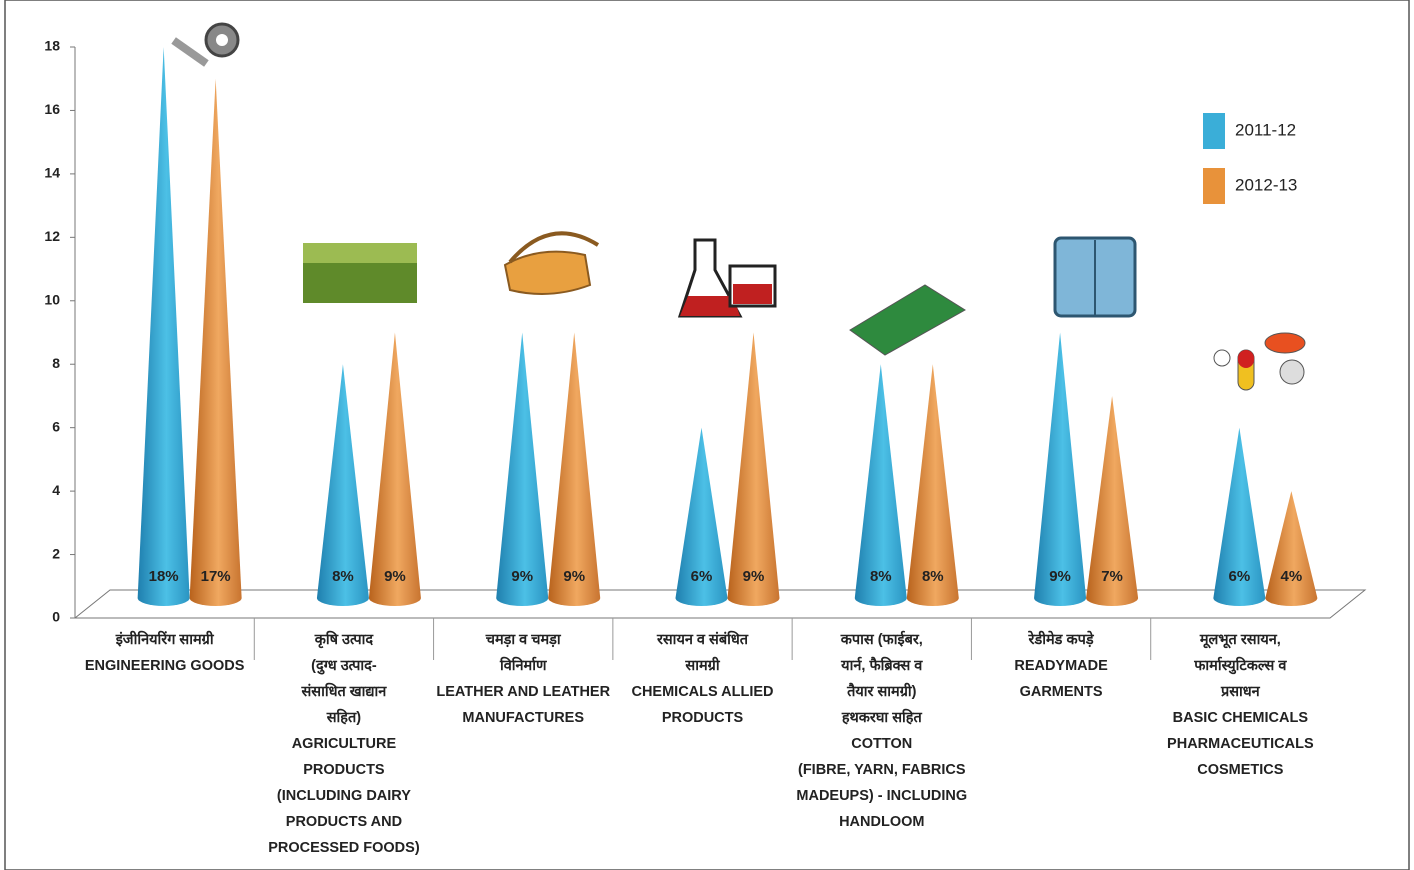 The width and height of the screenshot is (1414, 870). I want to click on x-tick-label: COTTON, so click(881, 744).